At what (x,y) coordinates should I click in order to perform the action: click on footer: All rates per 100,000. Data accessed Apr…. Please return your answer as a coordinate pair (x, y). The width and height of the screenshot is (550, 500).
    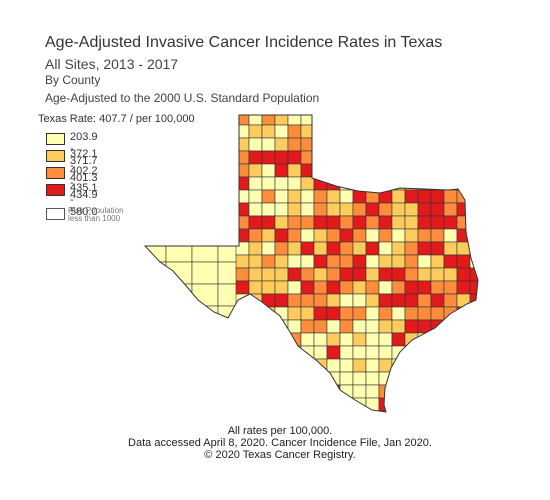
    Looking at the image, I should click on (275, 443).